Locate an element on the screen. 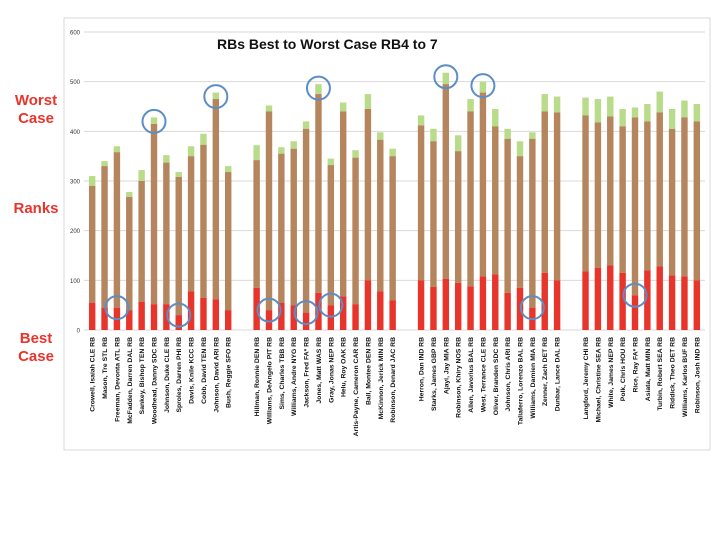 This screenshot has height=540, width=720. x-tick-label: Williams, Karlos BUF RB is located at coordinates (685, 377).